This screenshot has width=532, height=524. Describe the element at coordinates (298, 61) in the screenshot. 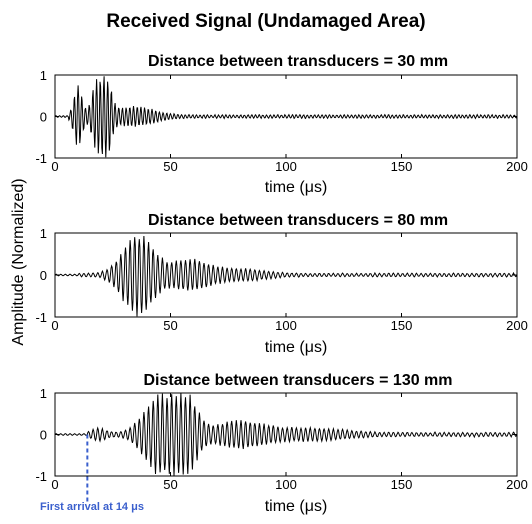

I see `panel-title: Distance between transducers = 30 mm` at that location.